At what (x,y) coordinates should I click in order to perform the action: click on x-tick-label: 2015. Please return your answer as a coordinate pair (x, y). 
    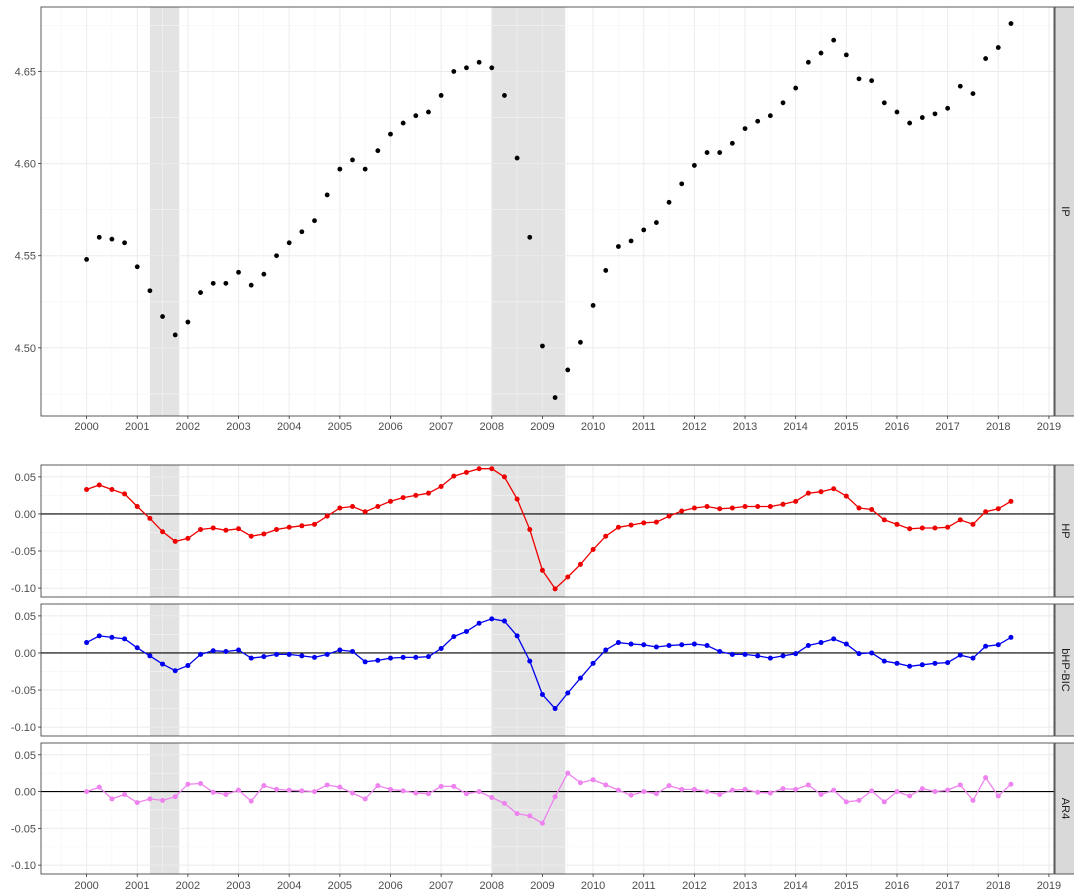
    Looking at the image, I should click on (846, 427).